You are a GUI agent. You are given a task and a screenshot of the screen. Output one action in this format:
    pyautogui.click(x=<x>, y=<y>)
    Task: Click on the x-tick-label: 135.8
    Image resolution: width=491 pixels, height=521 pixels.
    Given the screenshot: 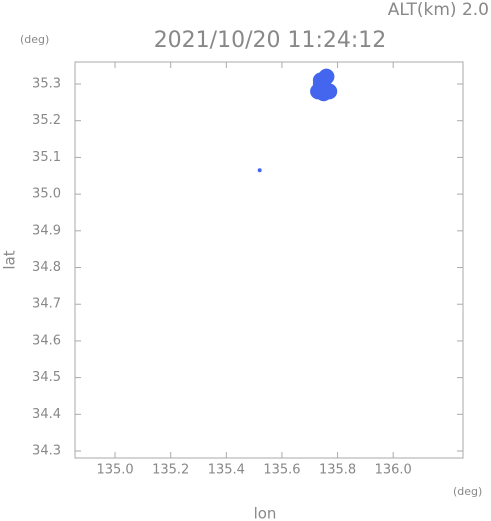 What is the action you would take?
    pyautogui.click(x=337, y=470)
    